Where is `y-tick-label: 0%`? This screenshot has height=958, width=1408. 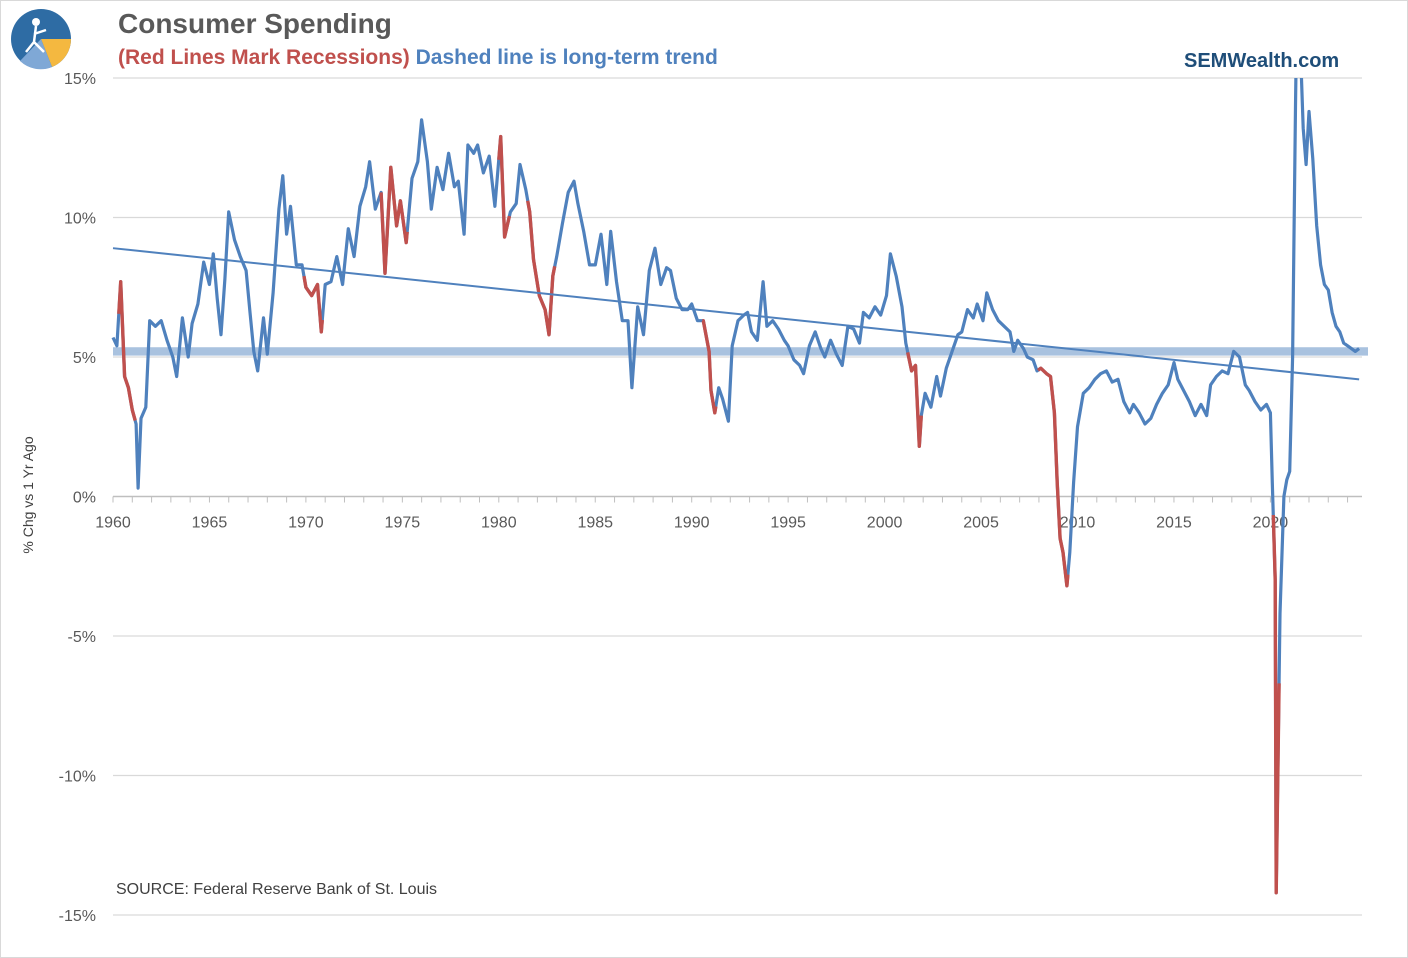
y-tick-label: 0% is located at coordinates (84, 498).